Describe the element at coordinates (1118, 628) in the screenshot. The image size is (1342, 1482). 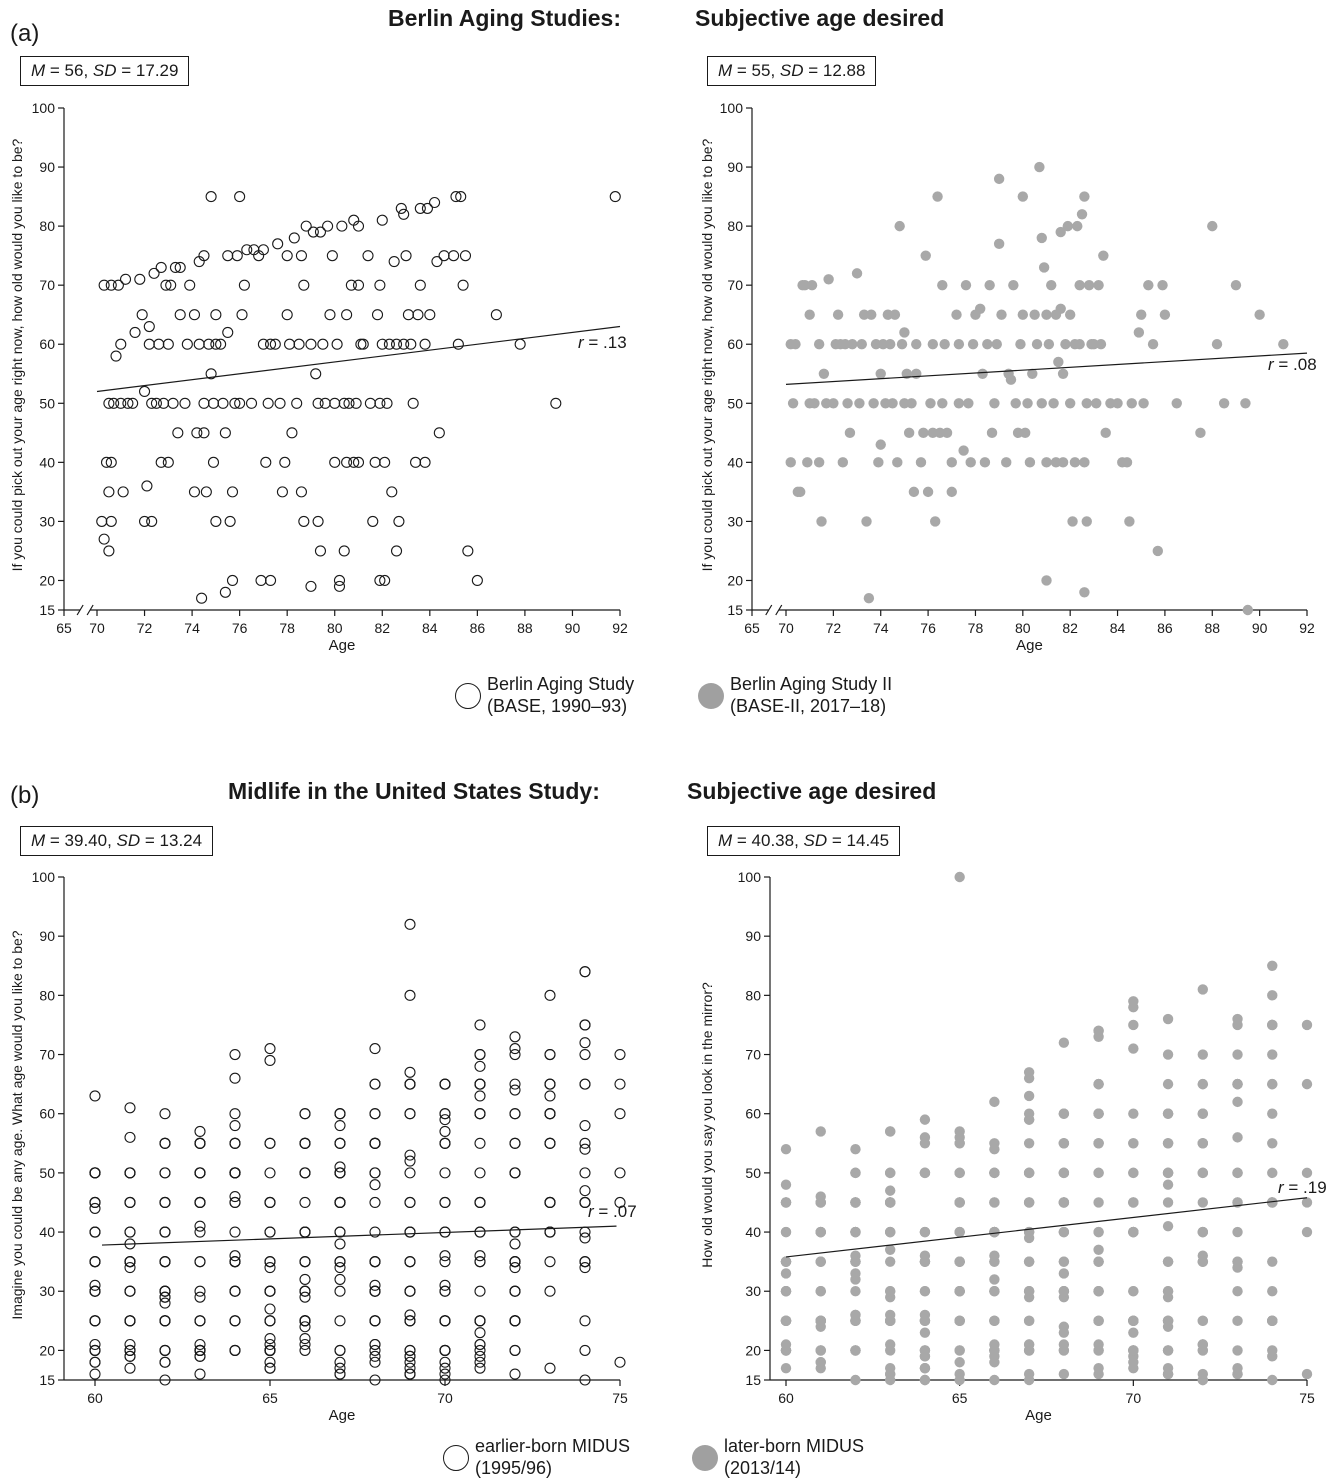
I see `x-tick-label: 84` at that location.